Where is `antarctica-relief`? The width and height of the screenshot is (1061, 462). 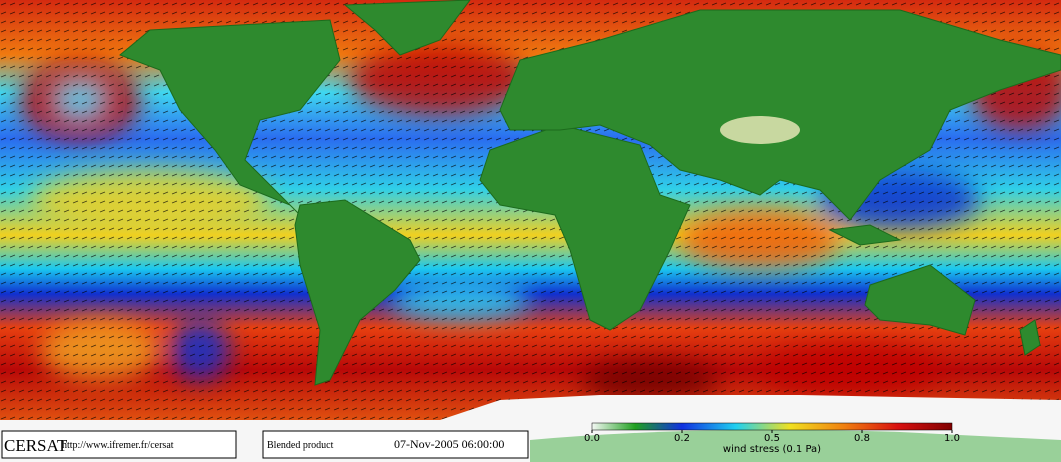
antarctica-relief is located at coordinates (795, 445).